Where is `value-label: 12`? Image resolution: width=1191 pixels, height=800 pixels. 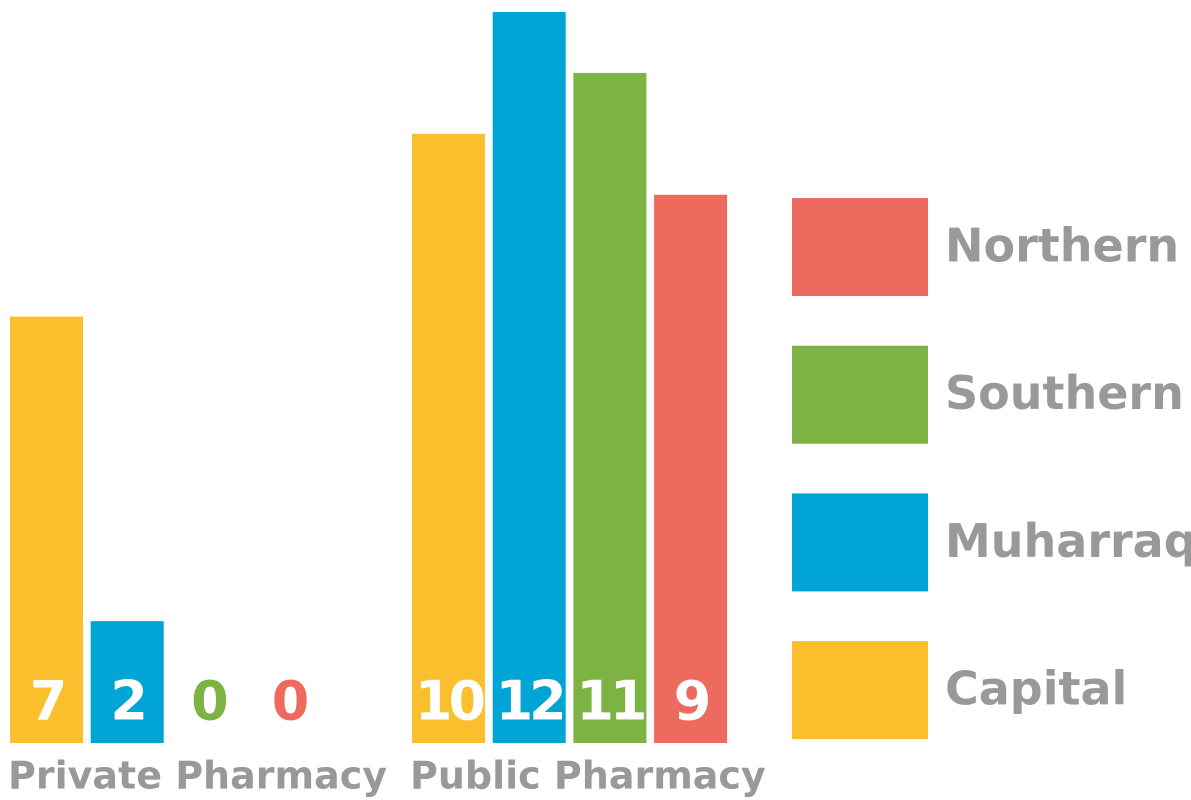 value-label: 12 is located at coordinates (529, 701).